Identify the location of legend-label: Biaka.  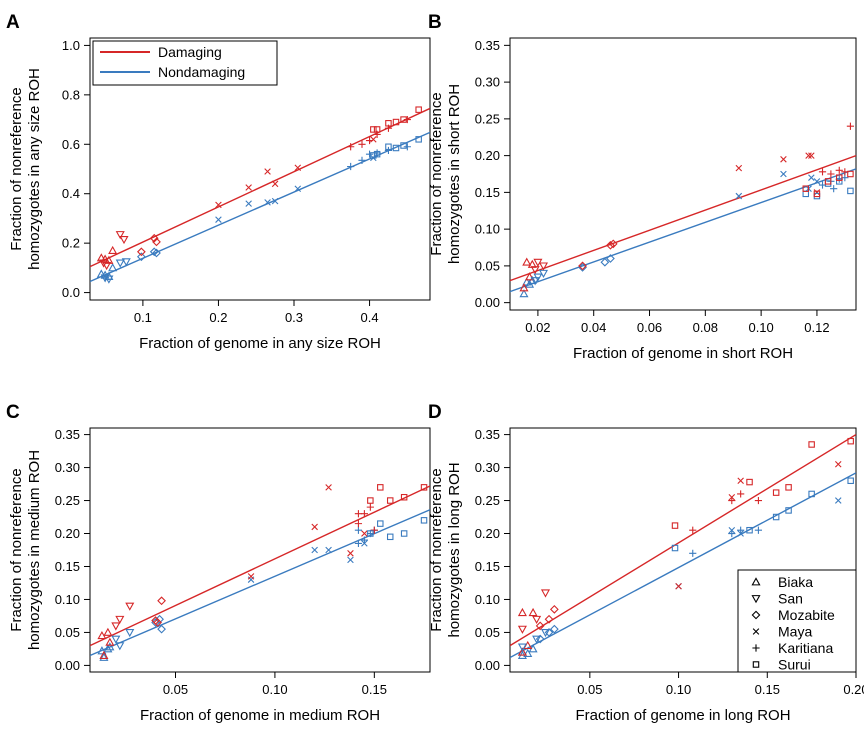
(795, 582).